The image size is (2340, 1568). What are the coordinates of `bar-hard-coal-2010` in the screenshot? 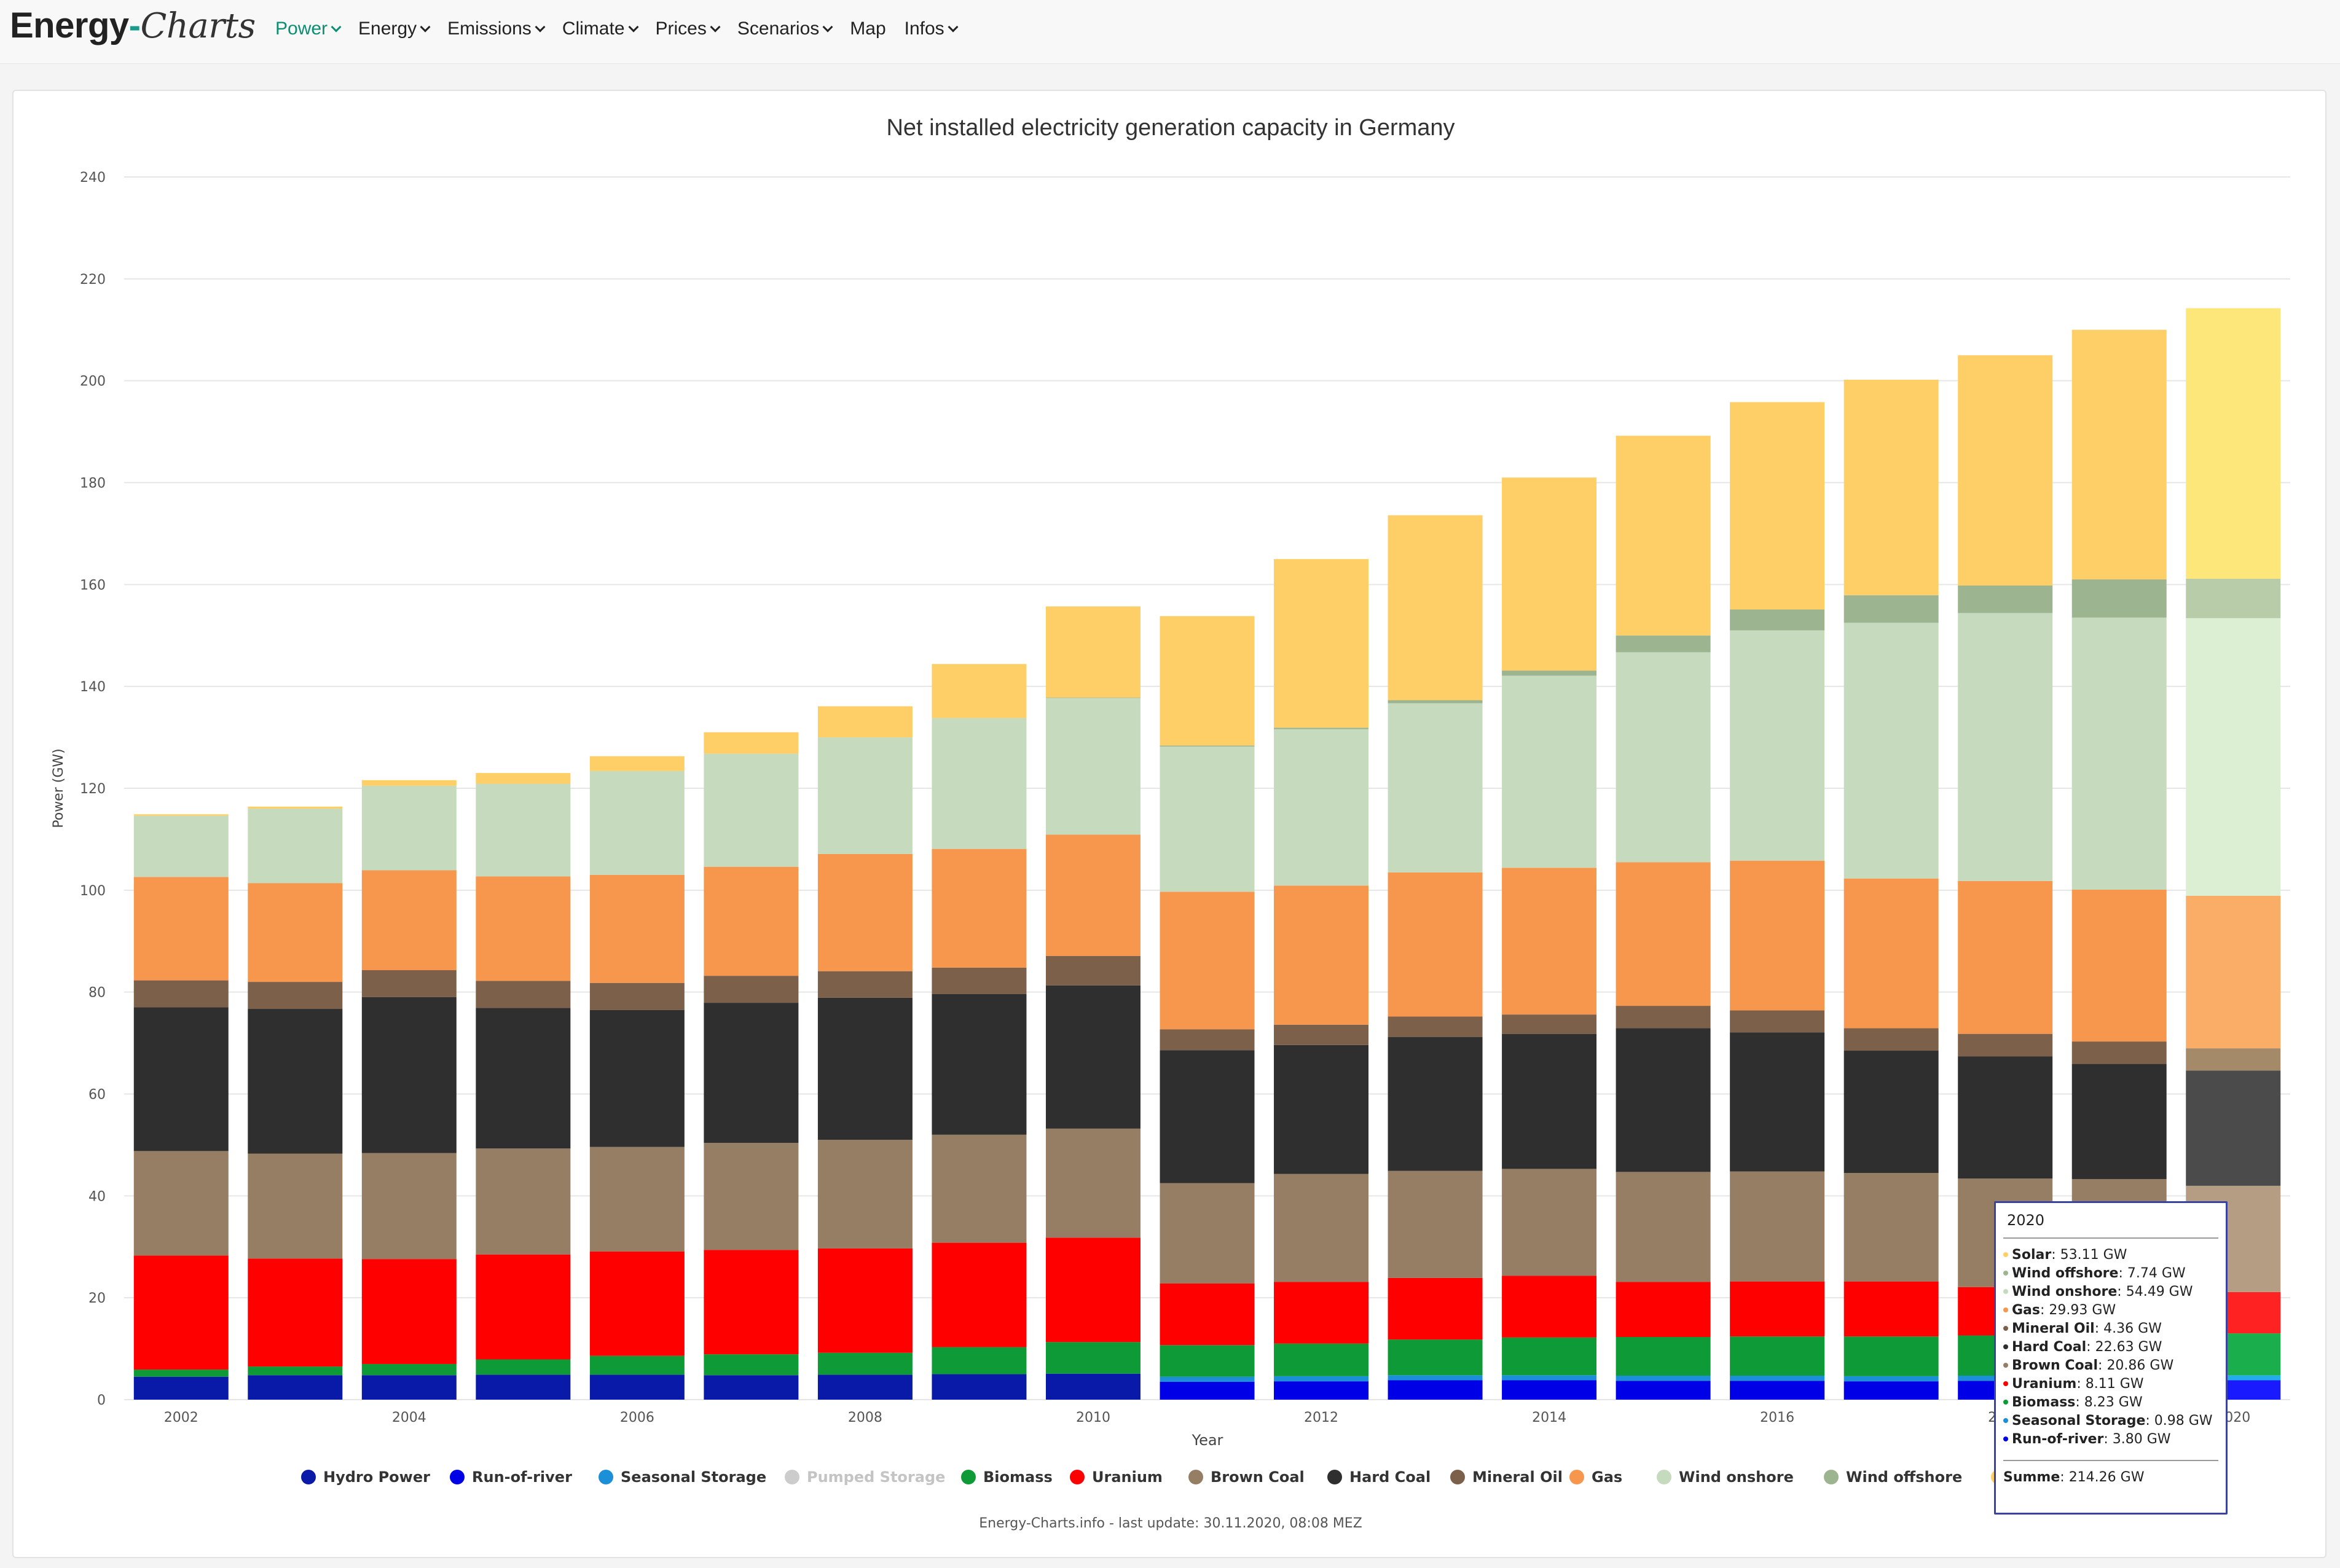 It's located at (1093, 1057).